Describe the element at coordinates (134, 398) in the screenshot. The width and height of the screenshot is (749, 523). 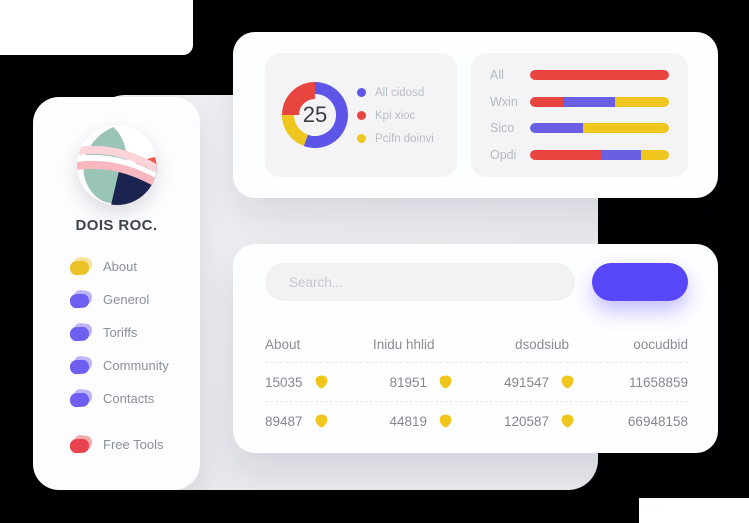
I see `sidebar-item-contacts: Contacts` at that location.